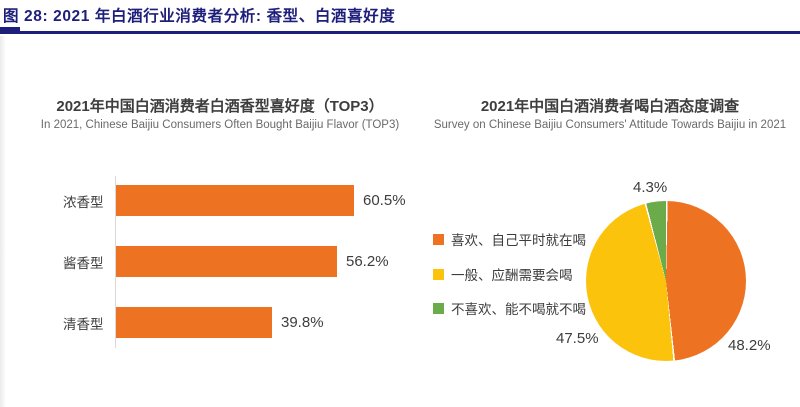 The width and height of the screenshot is (800, 407). I want to click on bar-row: 酱香型 56.2%, so click(226, 261).